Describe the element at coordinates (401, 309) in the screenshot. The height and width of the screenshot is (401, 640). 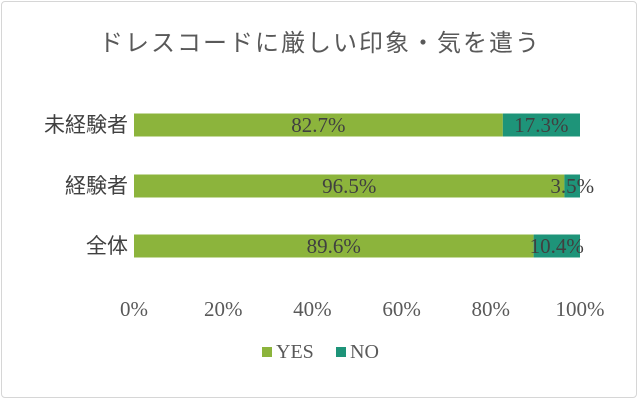
I see `x-tick-label: 60%` at that location.